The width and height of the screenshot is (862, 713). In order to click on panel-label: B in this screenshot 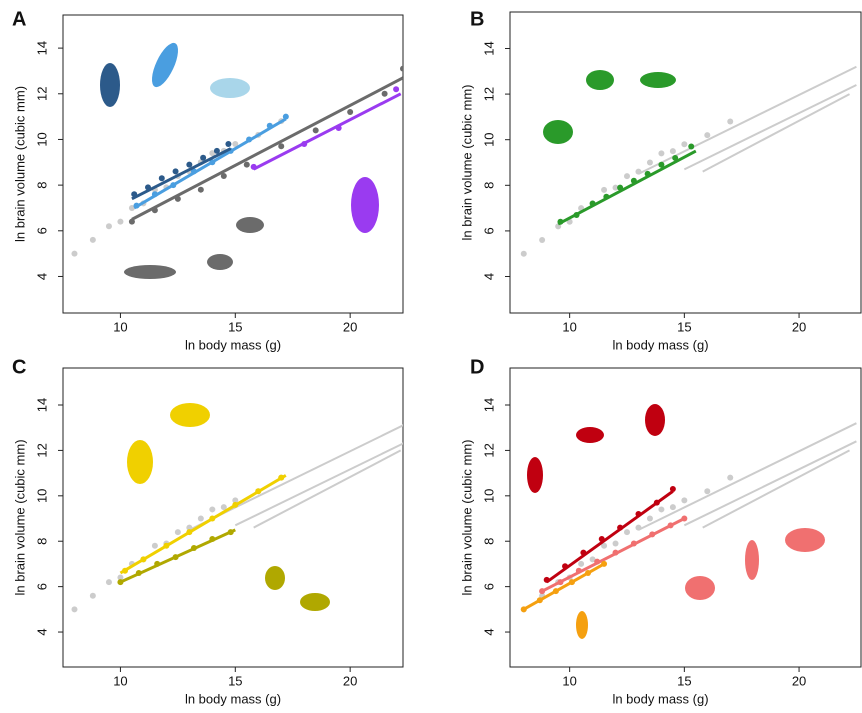, I will do `click(477, 19)`.